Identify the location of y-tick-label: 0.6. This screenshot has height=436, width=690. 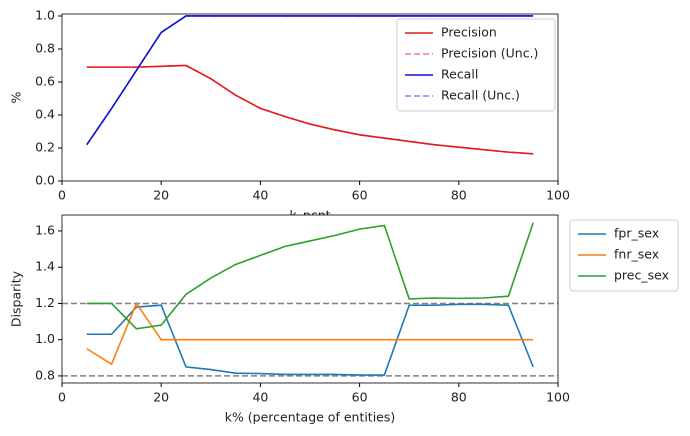
(45, 80).